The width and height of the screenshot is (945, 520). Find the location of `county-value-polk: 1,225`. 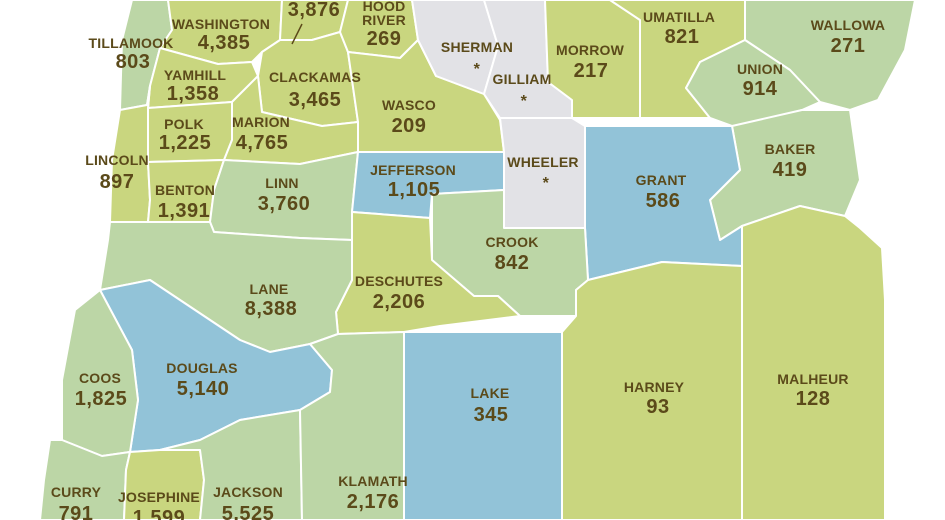

county-value-polk: 1,225 is located at coordinates (185, 143).